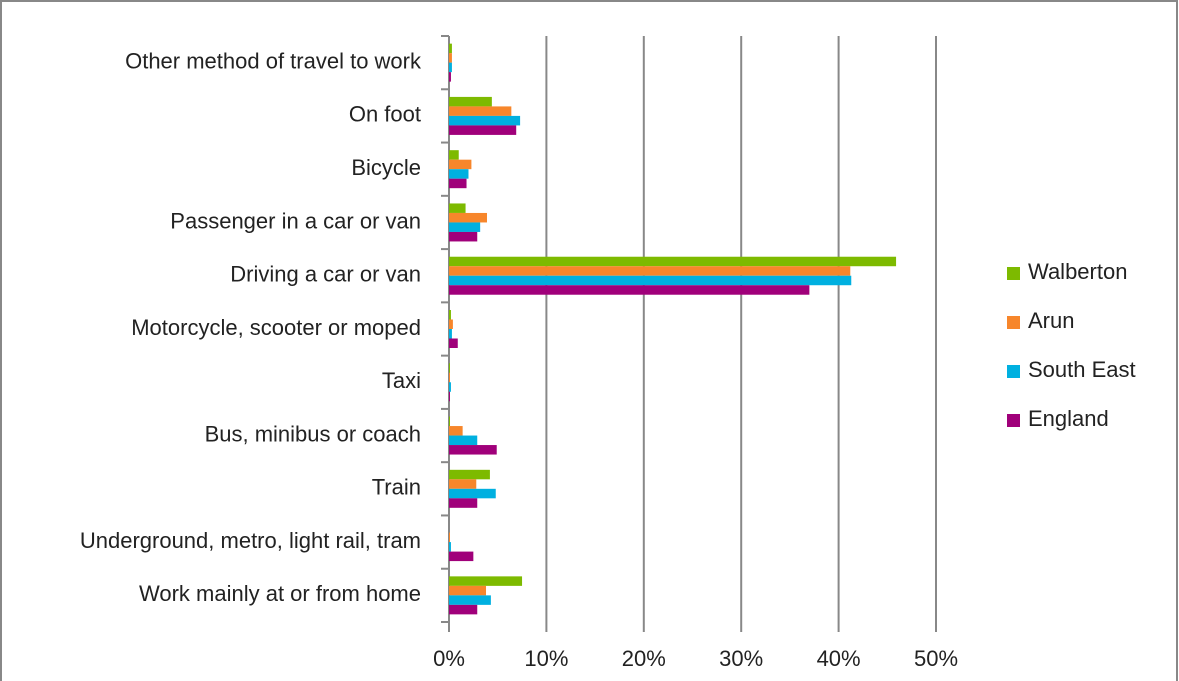 The width and height of the screenshot is (1179, 681). What do you see at coordinates (1068, 418) in the screenshot?
I see `legend-label: England` at bounding box center [1068, 418].